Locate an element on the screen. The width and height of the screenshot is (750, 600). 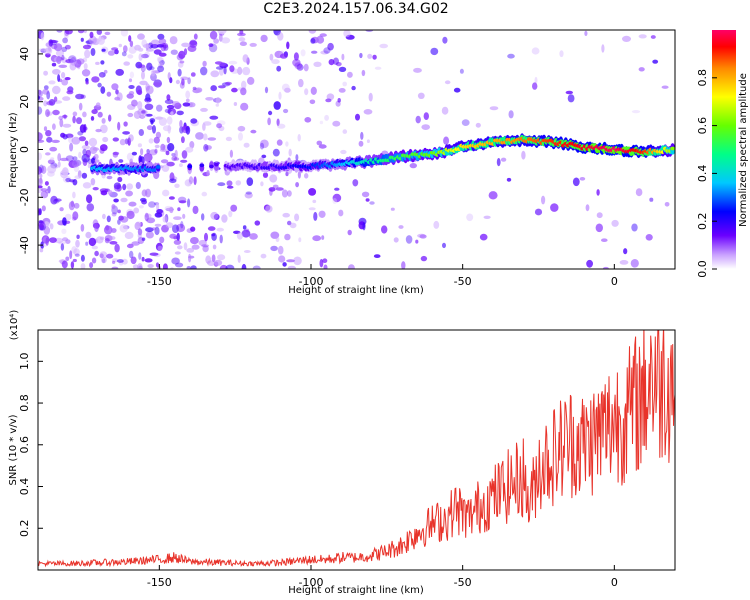
colorbar-tick-label: 0.0 is located at coordinates (702, 269).